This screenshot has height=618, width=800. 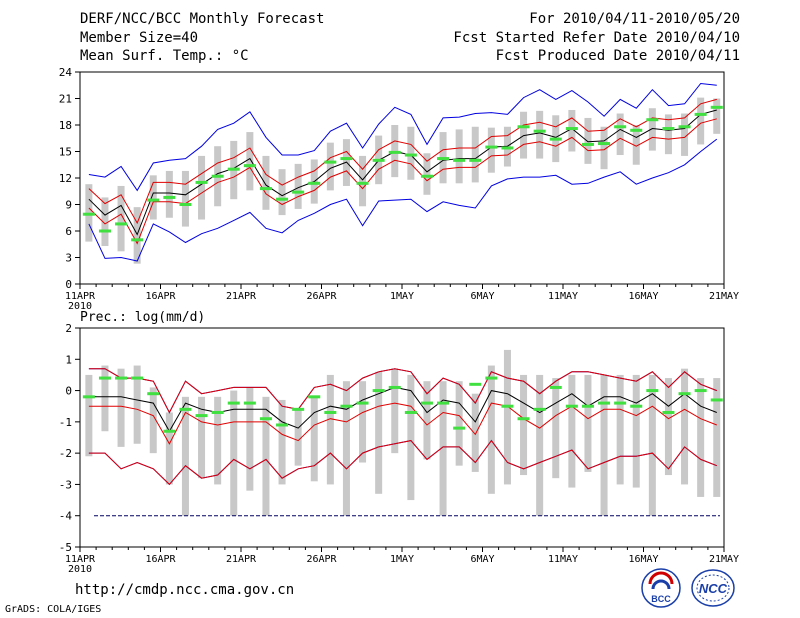 What do you see at coordinates (68, 359) in the screenshot?
I see `y-tick-label: 1` at bounding box center [68, 359].